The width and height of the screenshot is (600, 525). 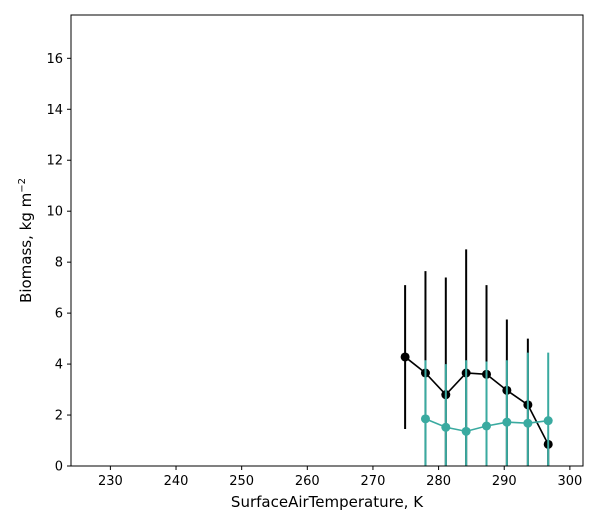 What do you see at coordinates (438, 481) in the screenshot?
I see `x-tick-label: 280` at bounding box center [438, 481].